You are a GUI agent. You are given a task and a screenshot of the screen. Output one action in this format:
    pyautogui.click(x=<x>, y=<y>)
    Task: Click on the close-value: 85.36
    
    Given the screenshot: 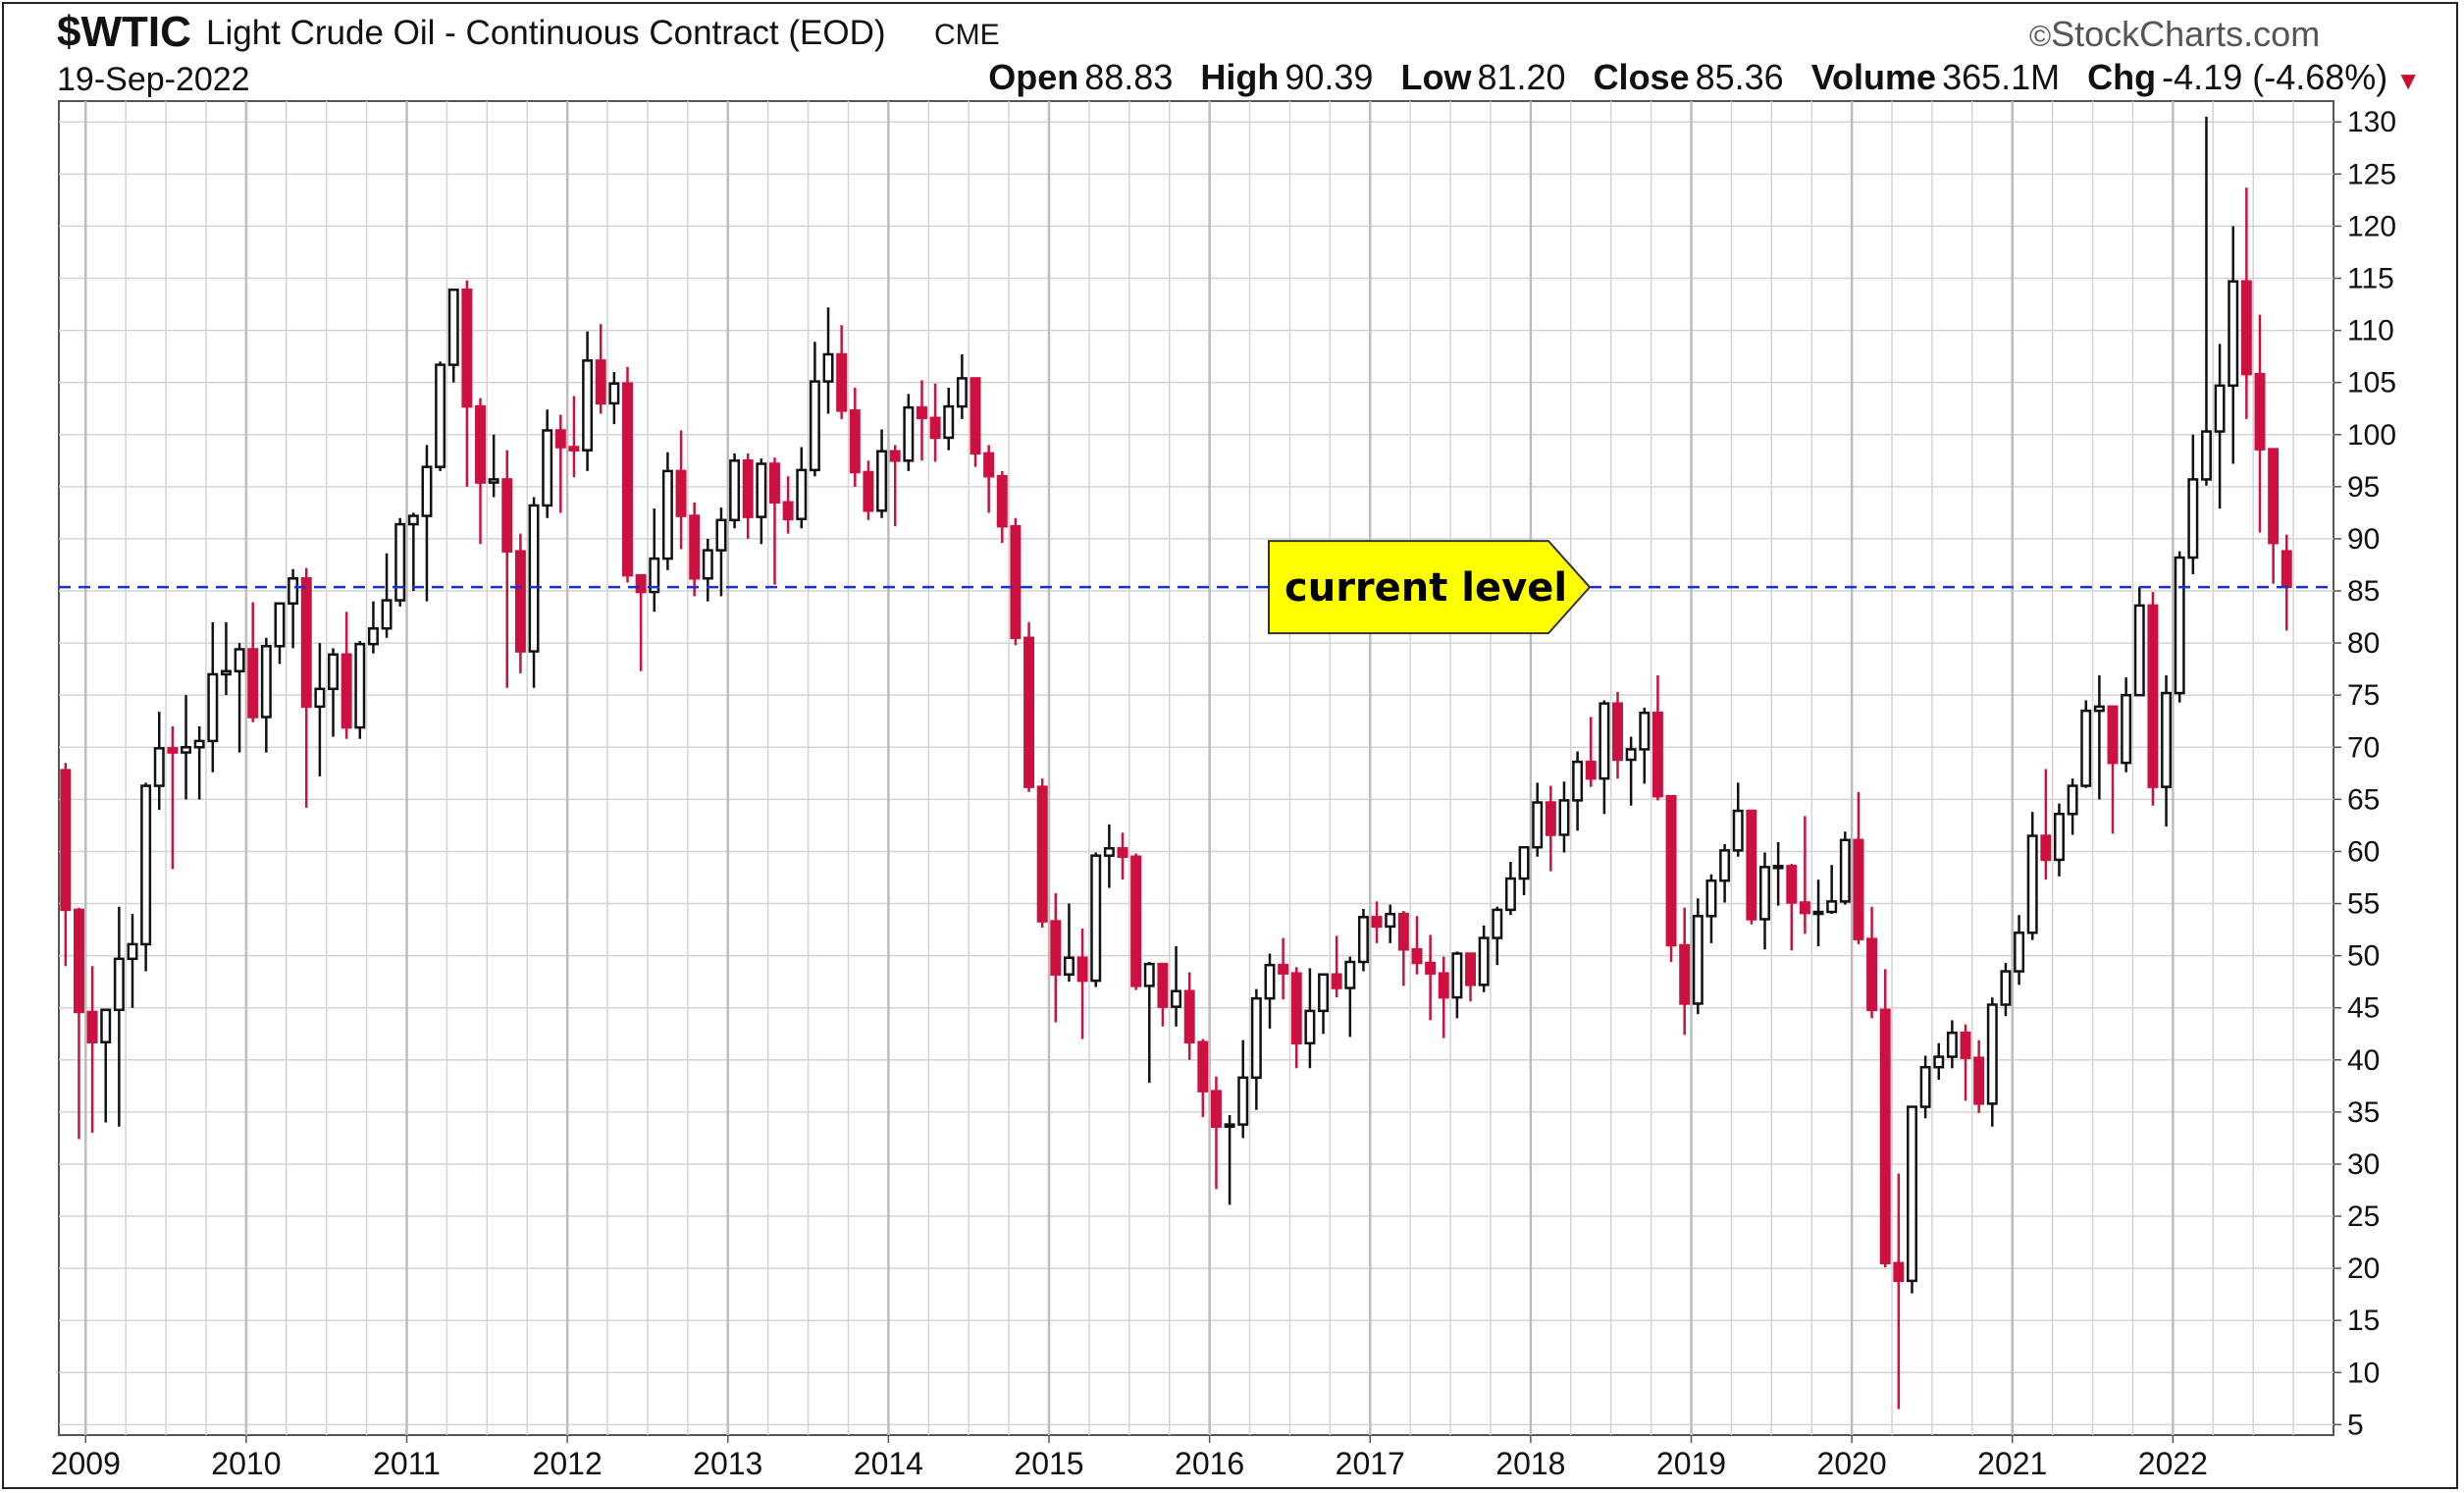 What is the action you would take?
    pyautogui.click(x=1739, y=77)
    